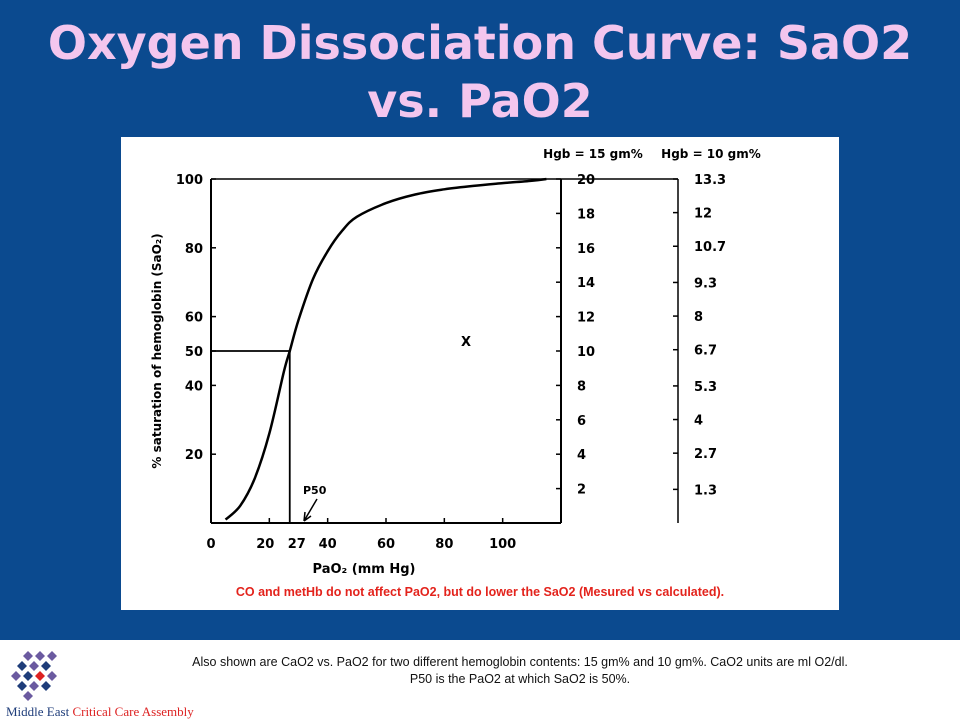  What do you see at coordinates (265, 544) in the screenshot?
I see `x-tick-label: 20` at bounding box center [265, 544].